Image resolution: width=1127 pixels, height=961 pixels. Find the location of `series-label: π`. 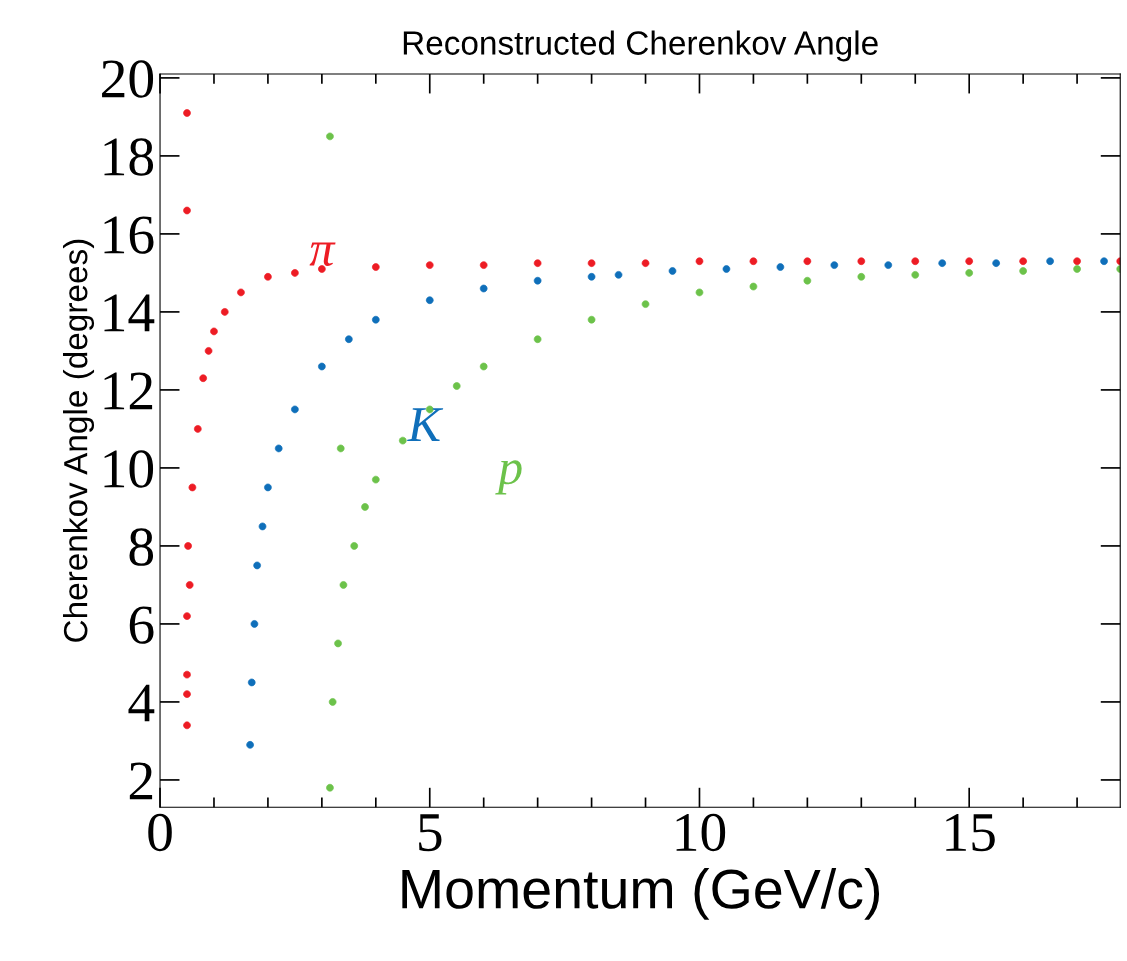

series-label: π is located at coordinates (322, 254).